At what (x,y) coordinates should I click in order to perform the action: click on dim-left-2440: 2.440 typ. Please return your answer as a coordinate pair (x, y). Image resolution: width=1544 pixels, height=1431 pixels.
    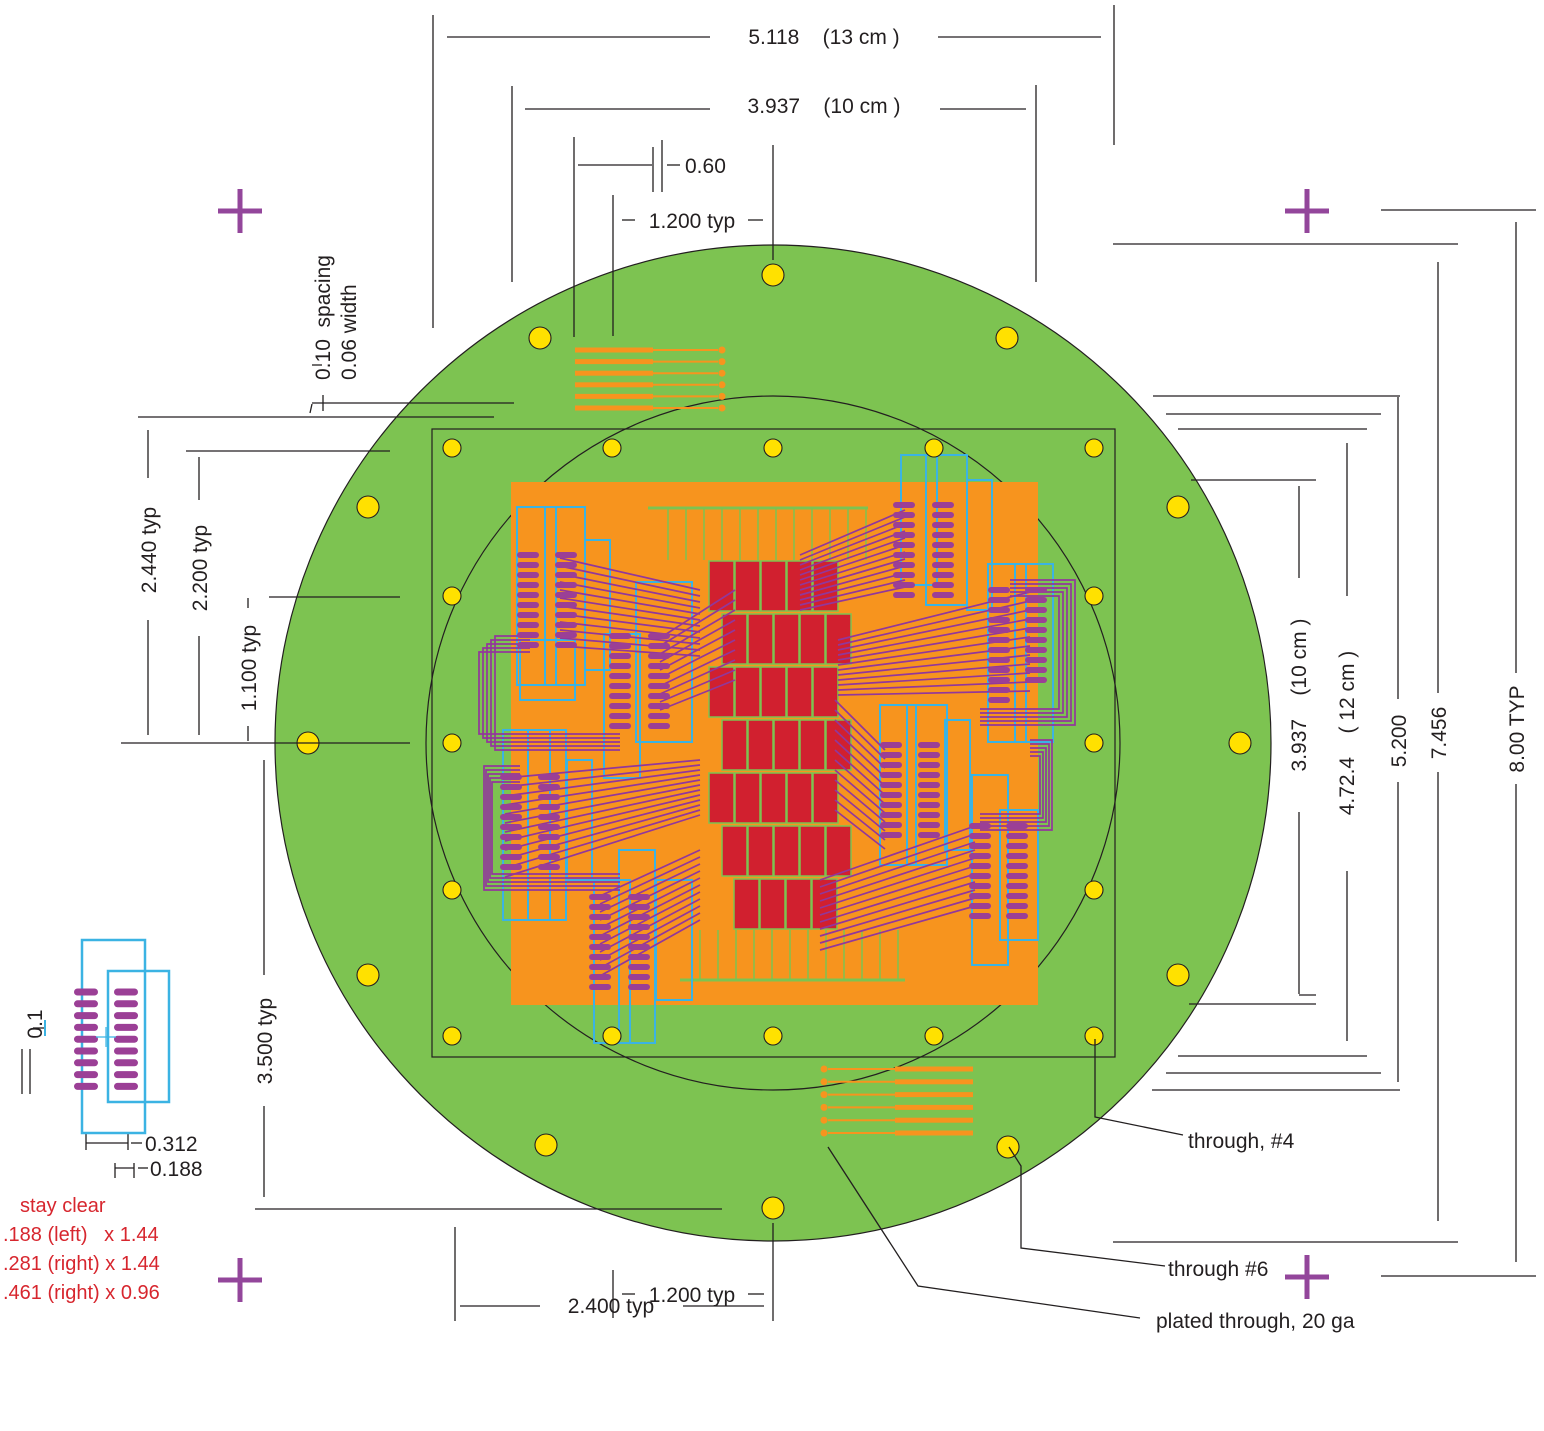
    Looking at the image, I should click on (149, 550).